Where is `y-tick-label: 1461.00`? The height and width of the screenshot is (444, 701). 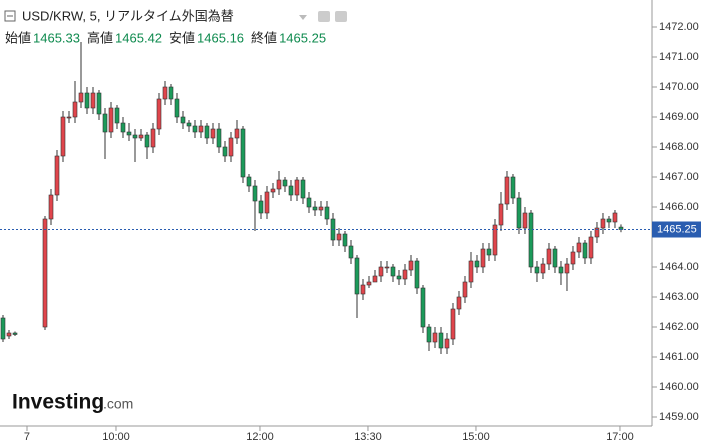
y-tick-label: 1461.00 is located at coordinates (679, 357).